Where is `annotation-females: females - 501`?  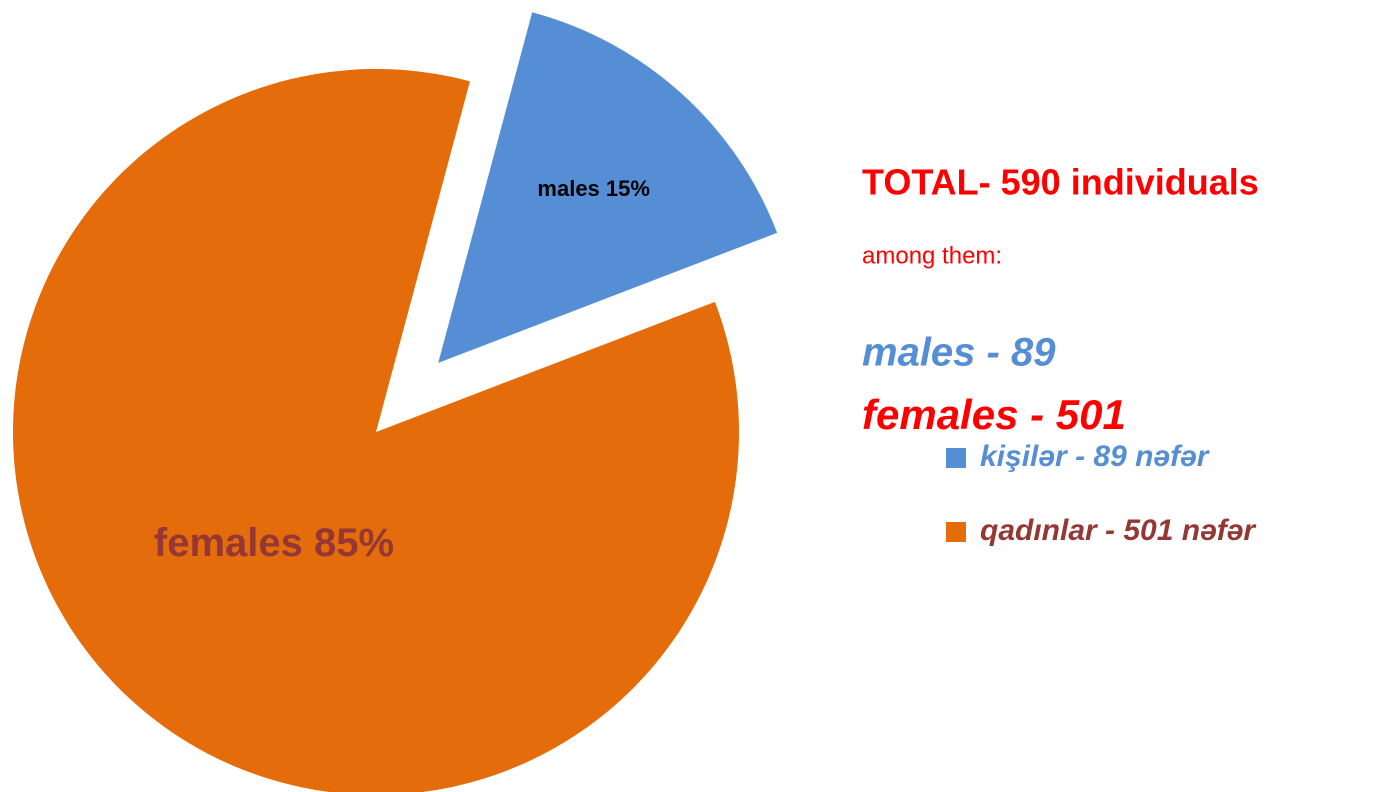 annotation-females: females - 501 is located at coordinates (994, 414).